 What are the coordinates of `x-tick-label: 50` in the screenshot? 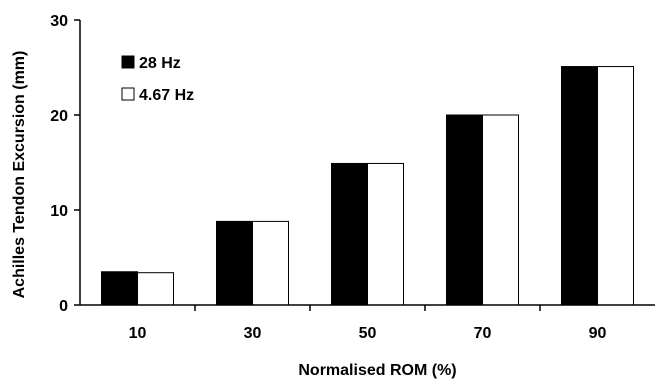 It's located at (368, 333).